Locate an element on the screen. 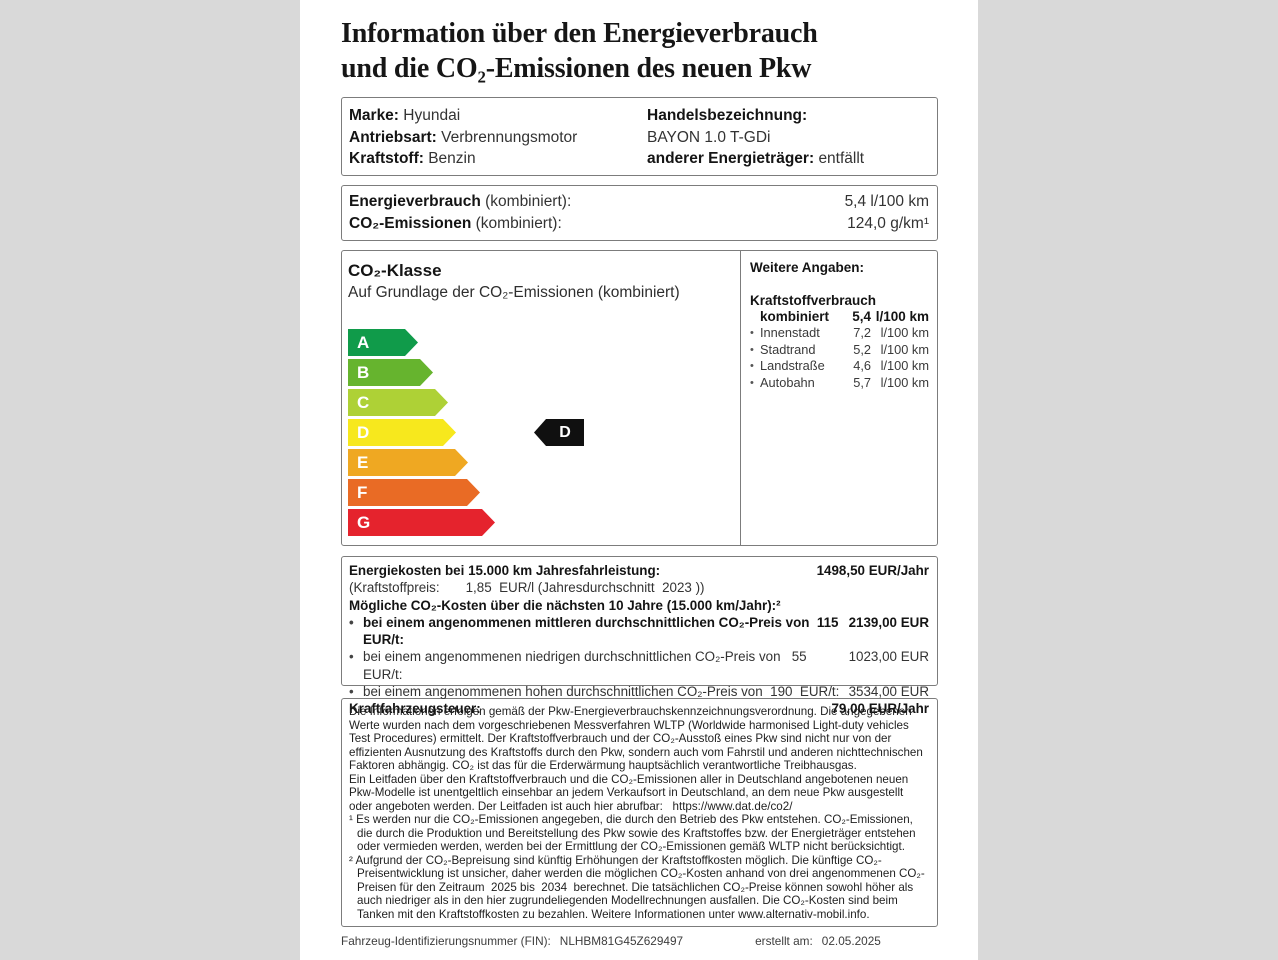  handelsbezeichnung-value-row: BAYON 1.0 T-GDi is located at coordinates (788, 138).